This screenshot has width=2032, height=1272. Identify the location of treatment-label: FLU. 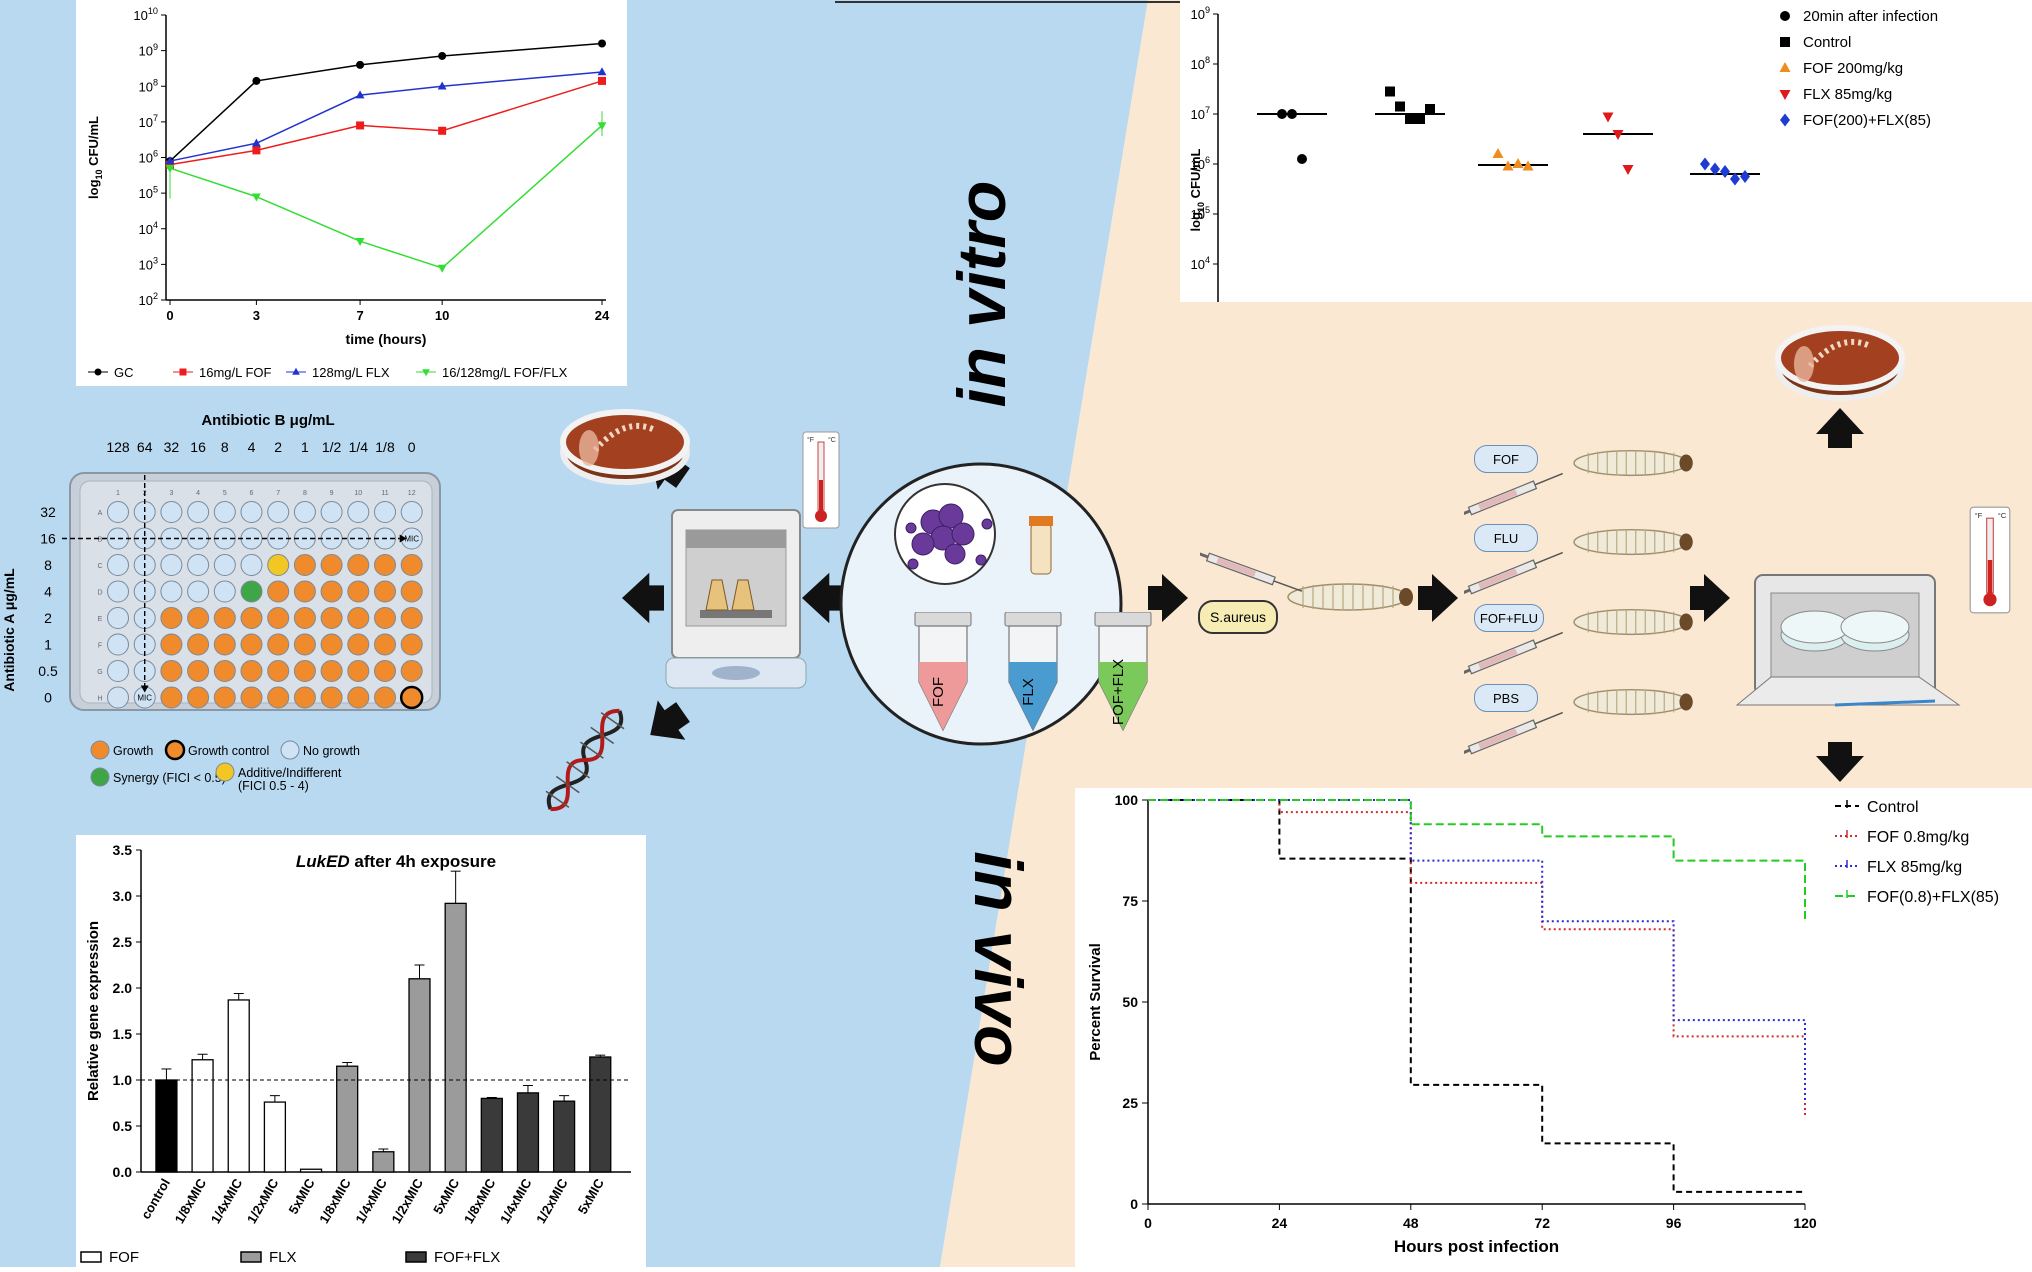
(1506, 538).